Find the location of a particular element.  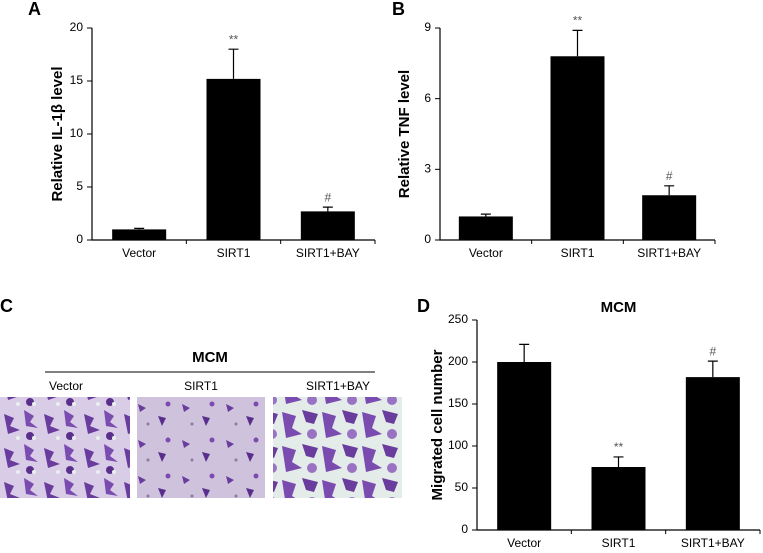

chart-title: MCM is located at coordinates (619, 307).